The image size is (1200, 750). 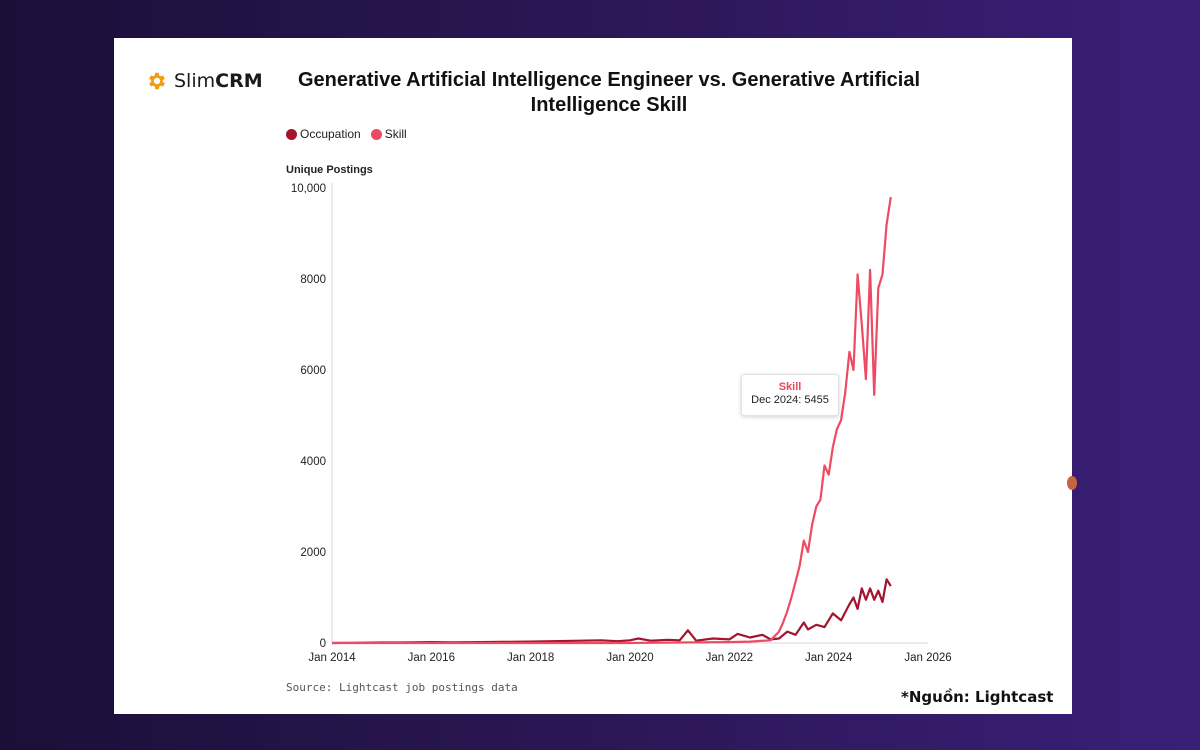 What do you see at coordinates (313, 371) in the screenshot?
I see `y-tick-label: 6000` at bounding box center [313, 371].